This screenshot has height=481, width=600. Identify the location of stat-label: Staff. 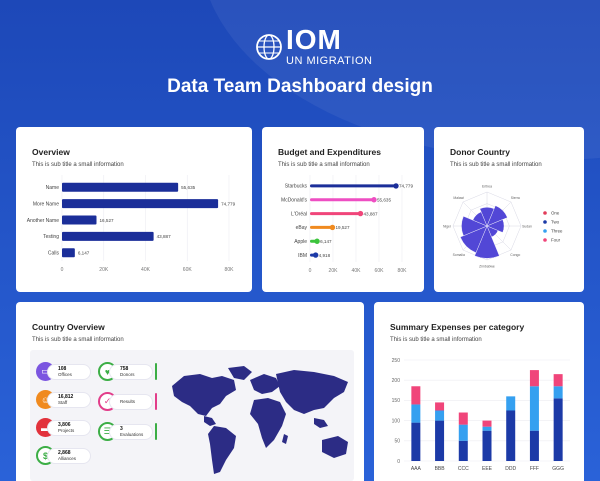
(63, 402).